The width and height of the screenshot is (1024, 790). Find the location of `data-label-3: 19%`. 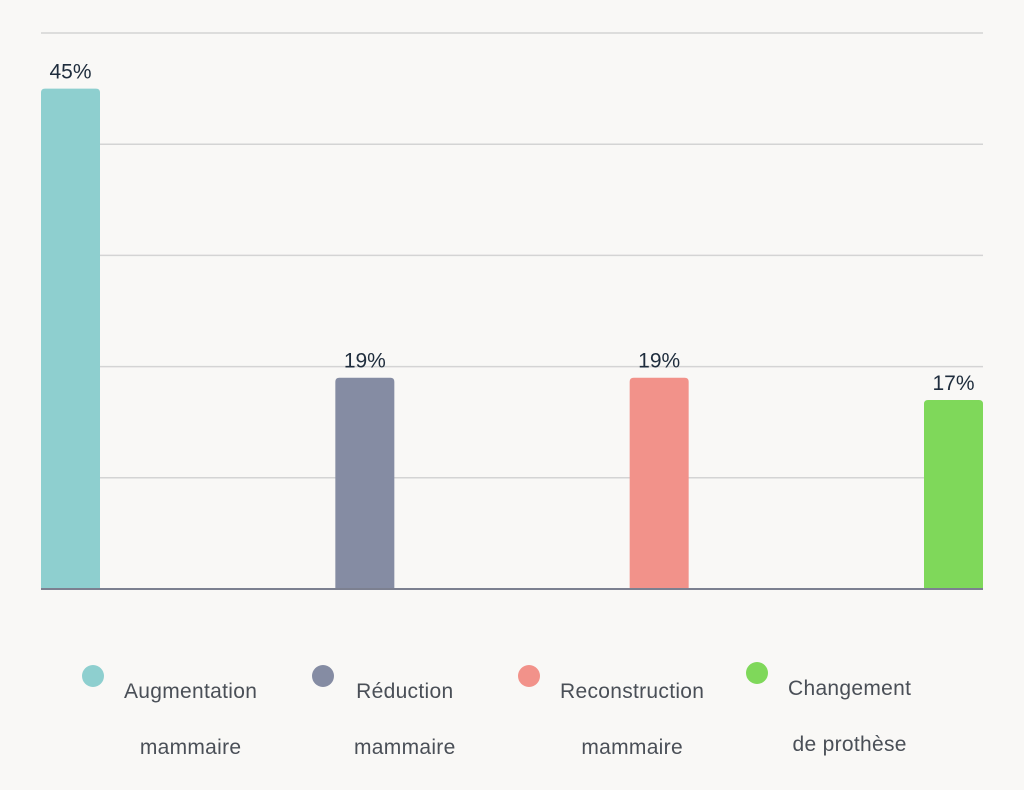

data-label-3: 19% is located at coordinates (659, 361).